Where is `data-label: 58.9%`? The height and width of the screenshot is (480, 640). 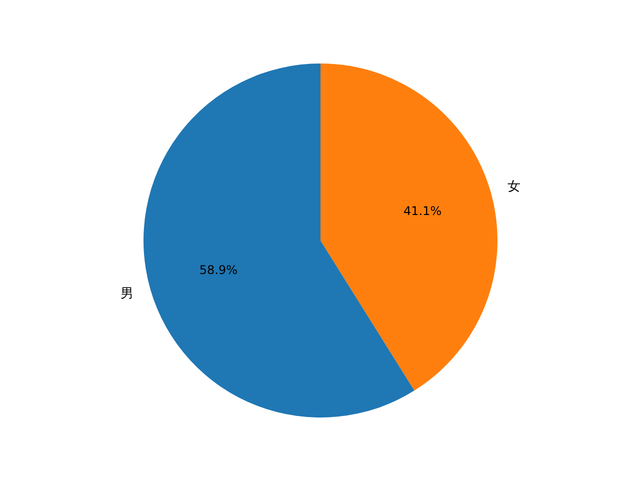 data-label: 58.9% is located at coordinates (218, 269).